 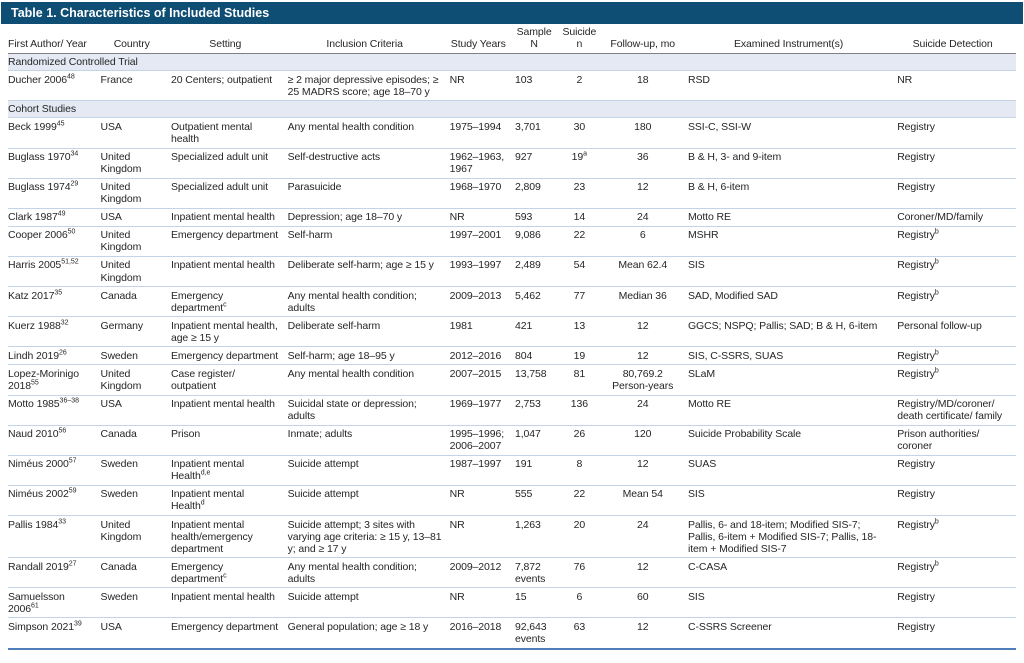 What do you see at coordinates (782, 325) in the screenshot?
I see `cell-instruments: GGCS; NSPQ; Pallis; SAD; B & H, 6-item` at bounding box center [782, 325].